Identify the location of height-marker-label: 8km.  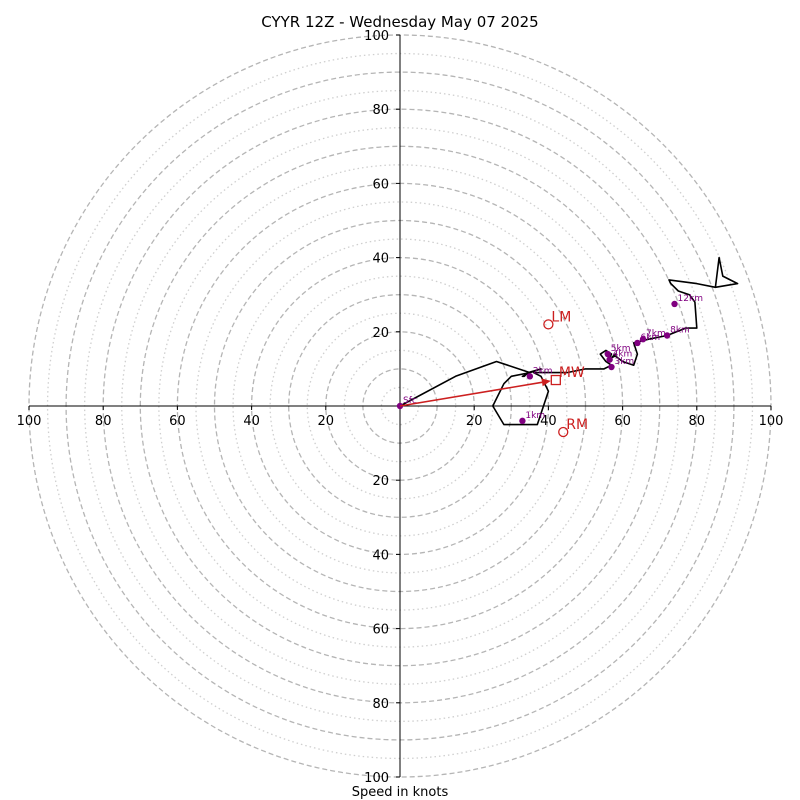
(680, 331).